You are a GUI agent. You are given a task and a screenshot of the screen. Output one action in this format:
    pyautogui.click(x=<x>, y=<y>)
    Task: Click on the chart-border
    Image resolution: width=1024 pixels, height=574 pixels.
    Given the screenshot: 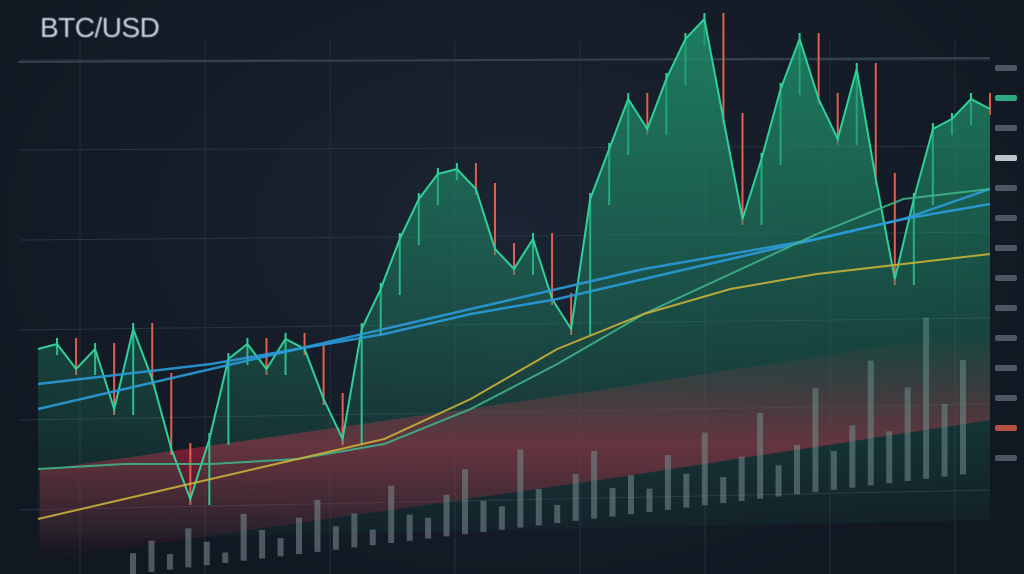 What is the action you would take?
    pyautogui.click(x=504, y=60)
    